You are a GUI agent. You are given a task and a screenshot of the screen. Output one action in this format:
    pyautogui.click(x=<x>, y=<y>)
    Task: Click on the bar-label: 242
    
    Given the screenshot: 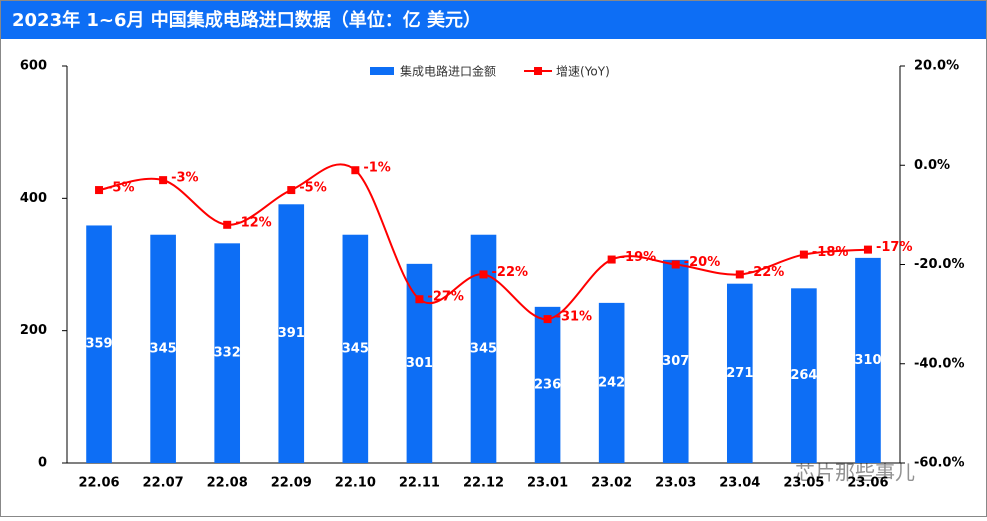 What is the action you would take?
    pyautogui.click(x=611, y=382)
    